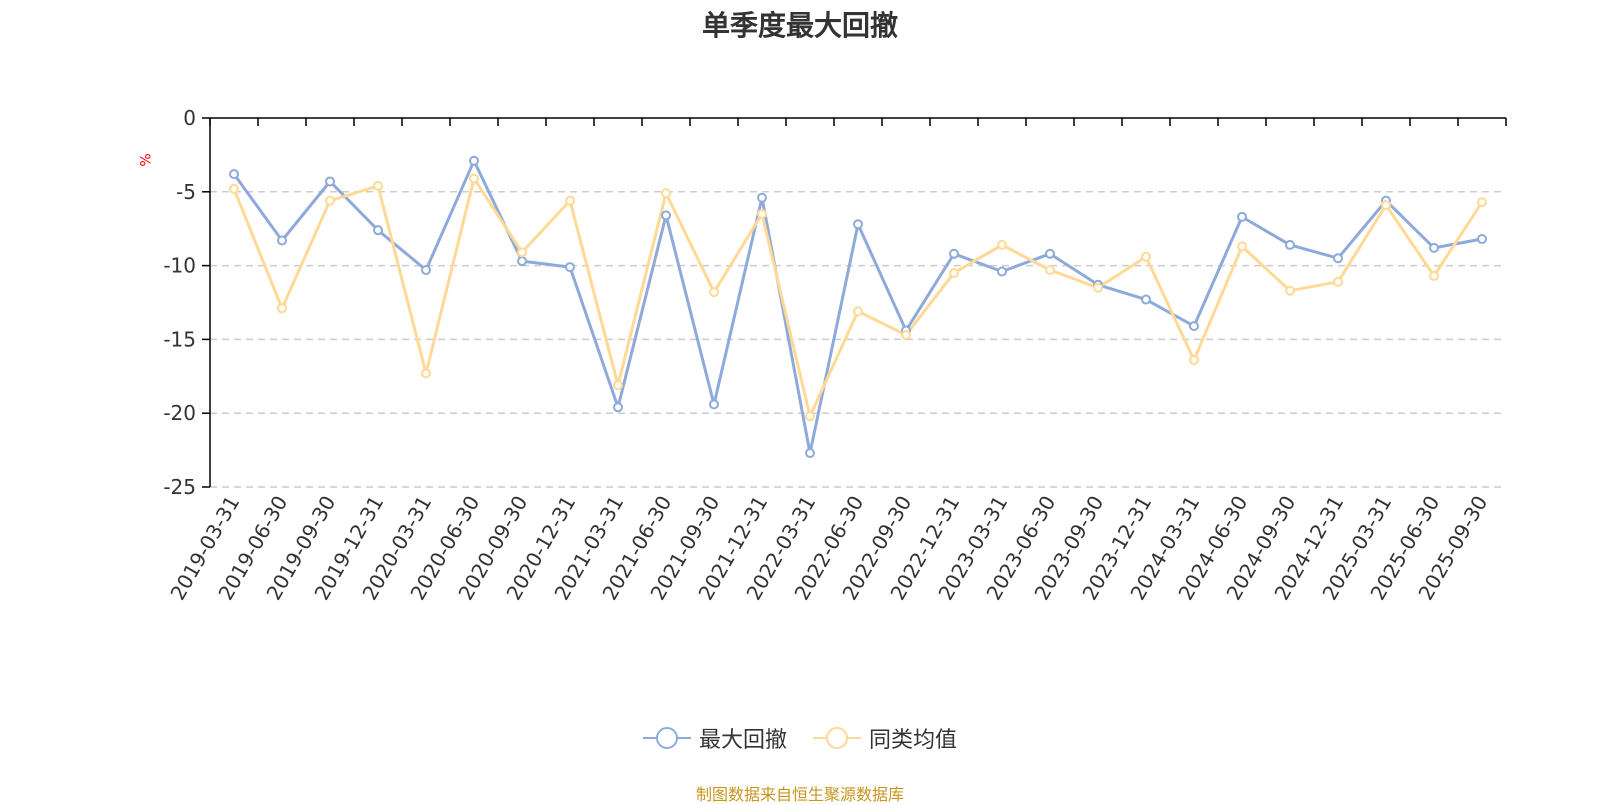 The width and height of the screenshot is (1600, 805). I want to click on chart-title: 单季度最大回撤, so click(799, 25).